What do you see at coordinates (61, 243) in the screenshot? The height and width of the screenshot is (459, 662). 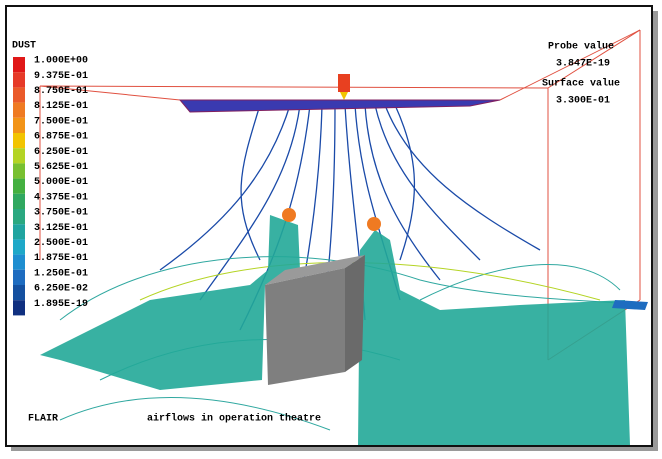 I see `legend-label: 2.500E-01` at bounding box center [61, 243].